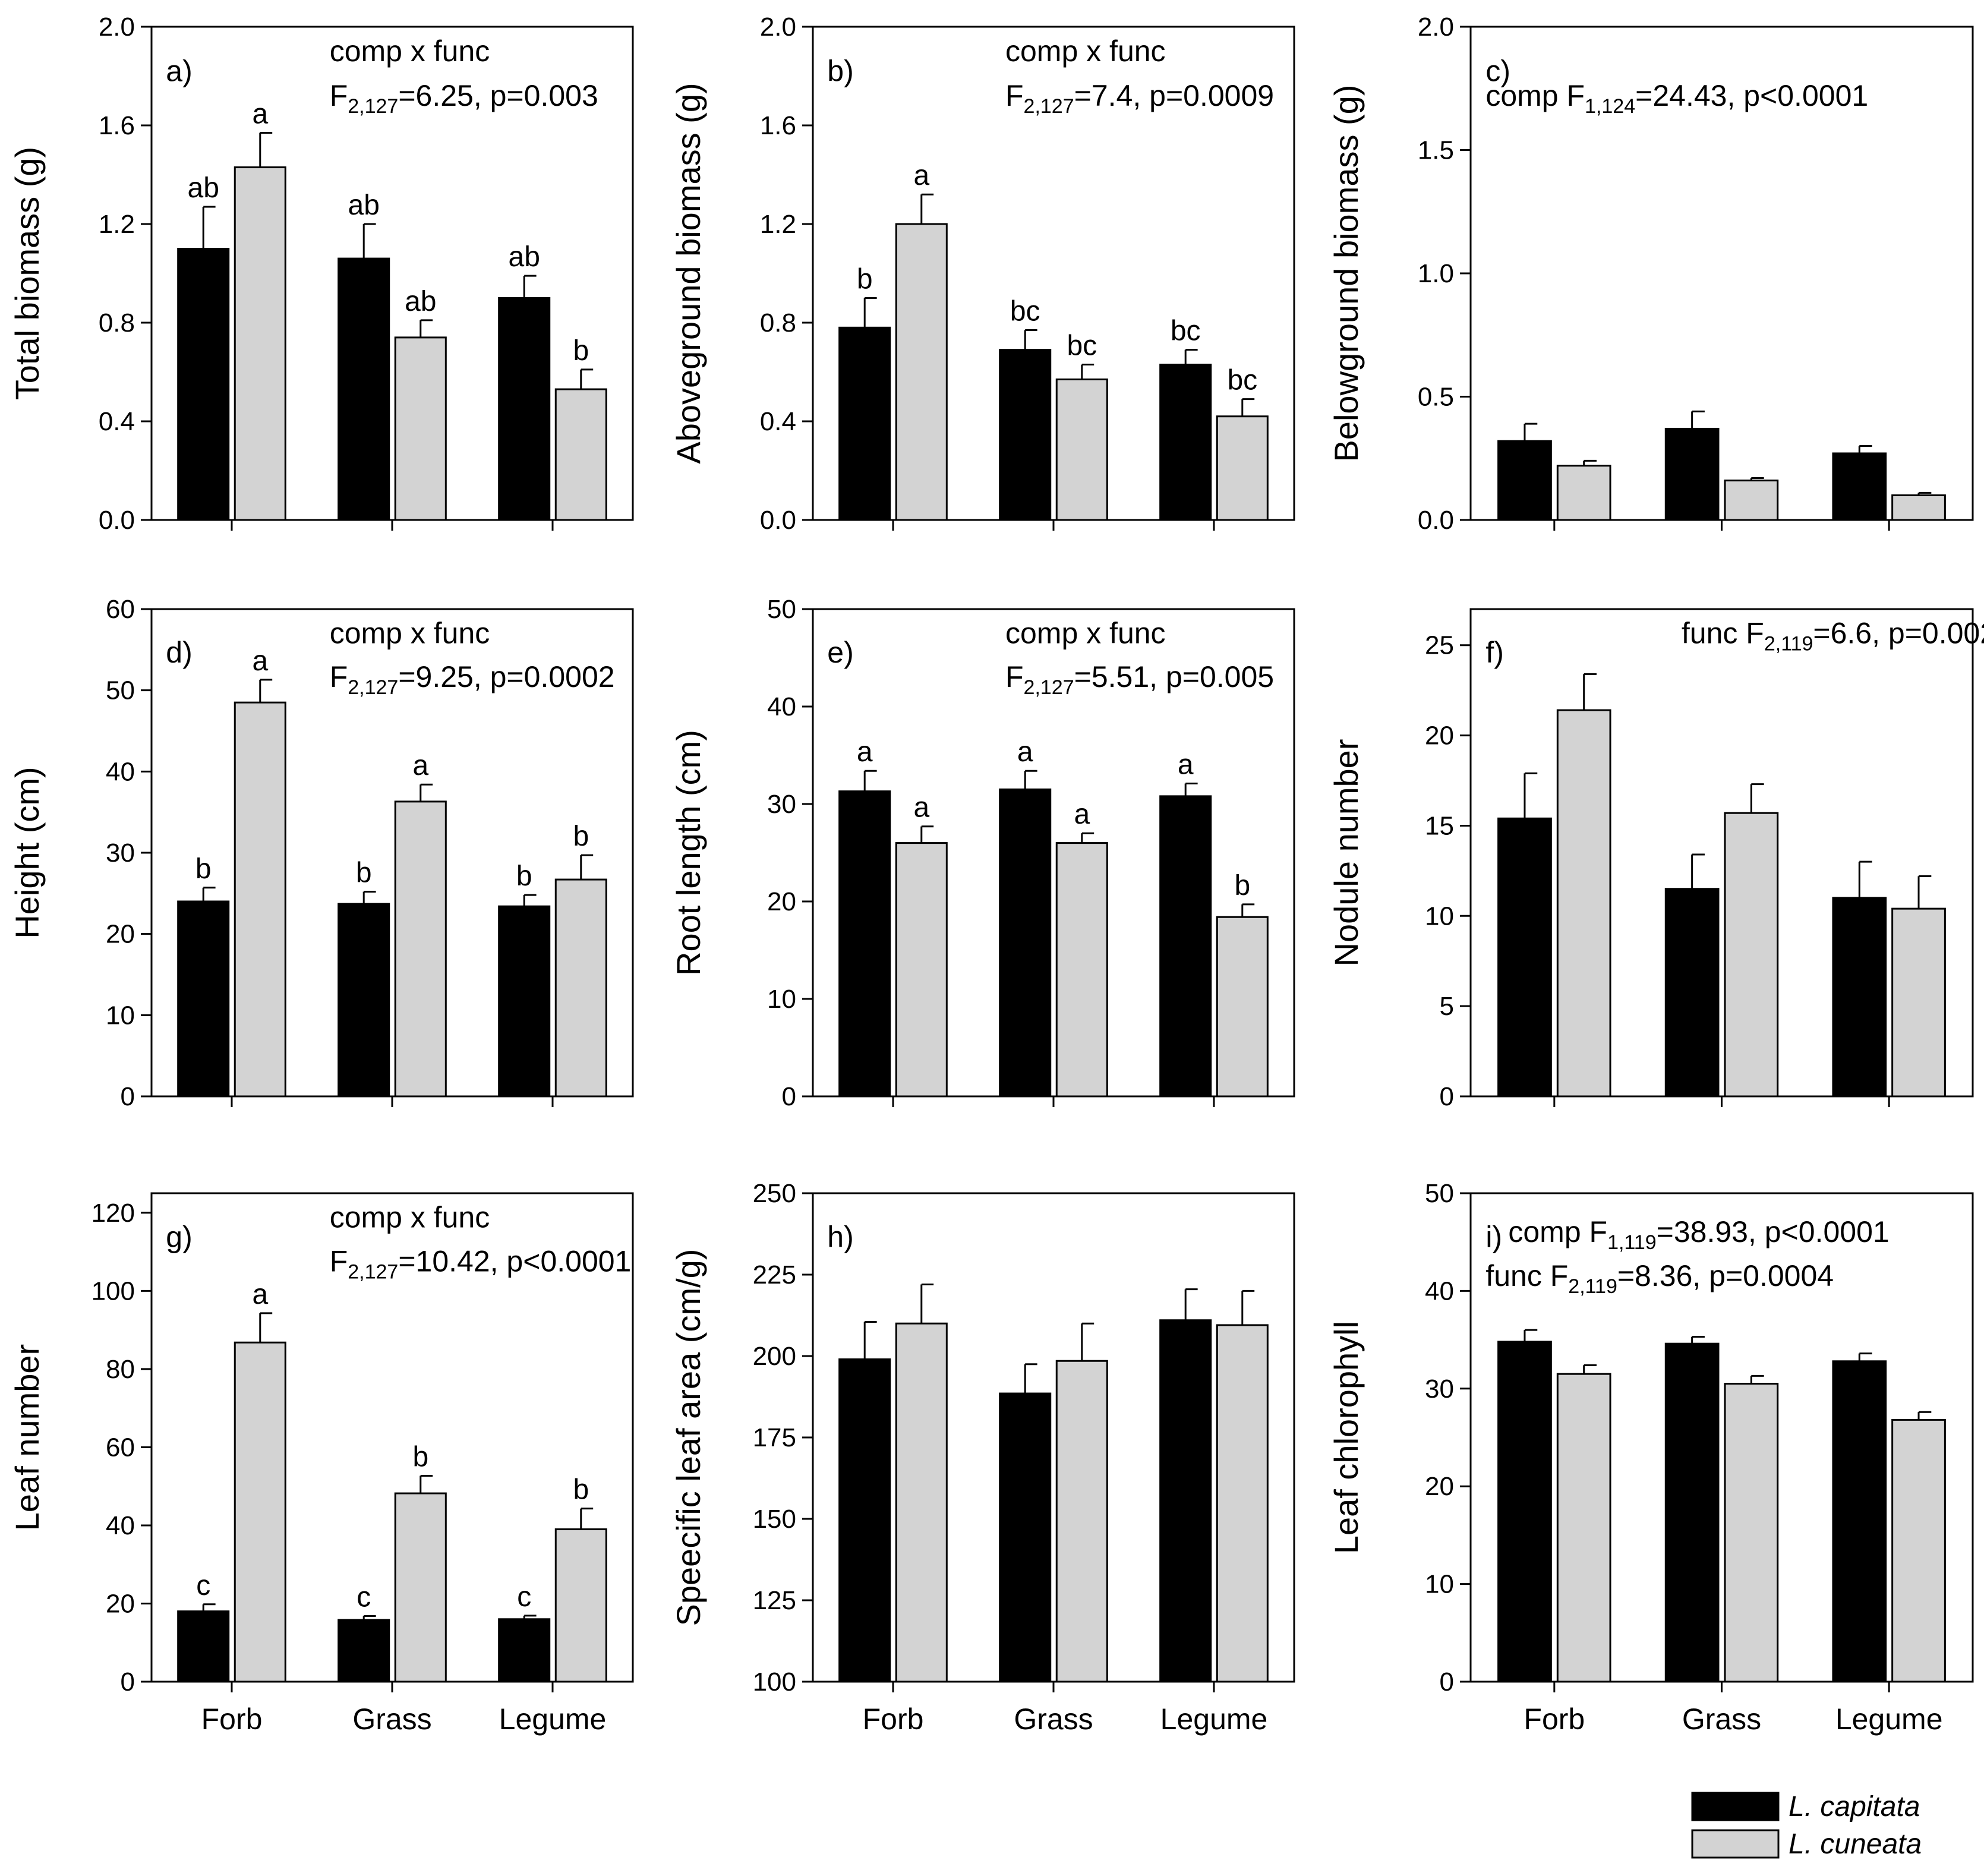  I want to click on panel-label: h), so click(840, 1236).